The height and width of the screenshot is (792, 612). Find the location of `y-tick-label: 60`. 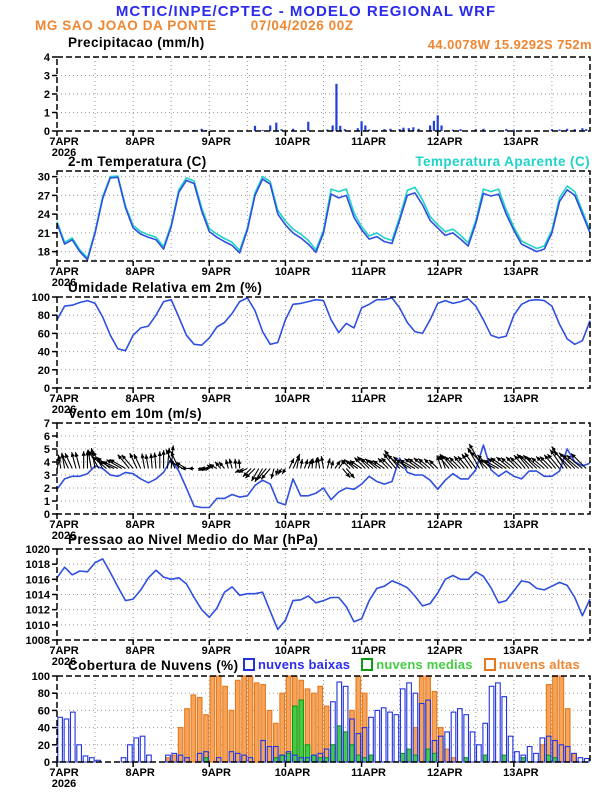

y-tick-label: 60 is located at coordinates (44, 711).